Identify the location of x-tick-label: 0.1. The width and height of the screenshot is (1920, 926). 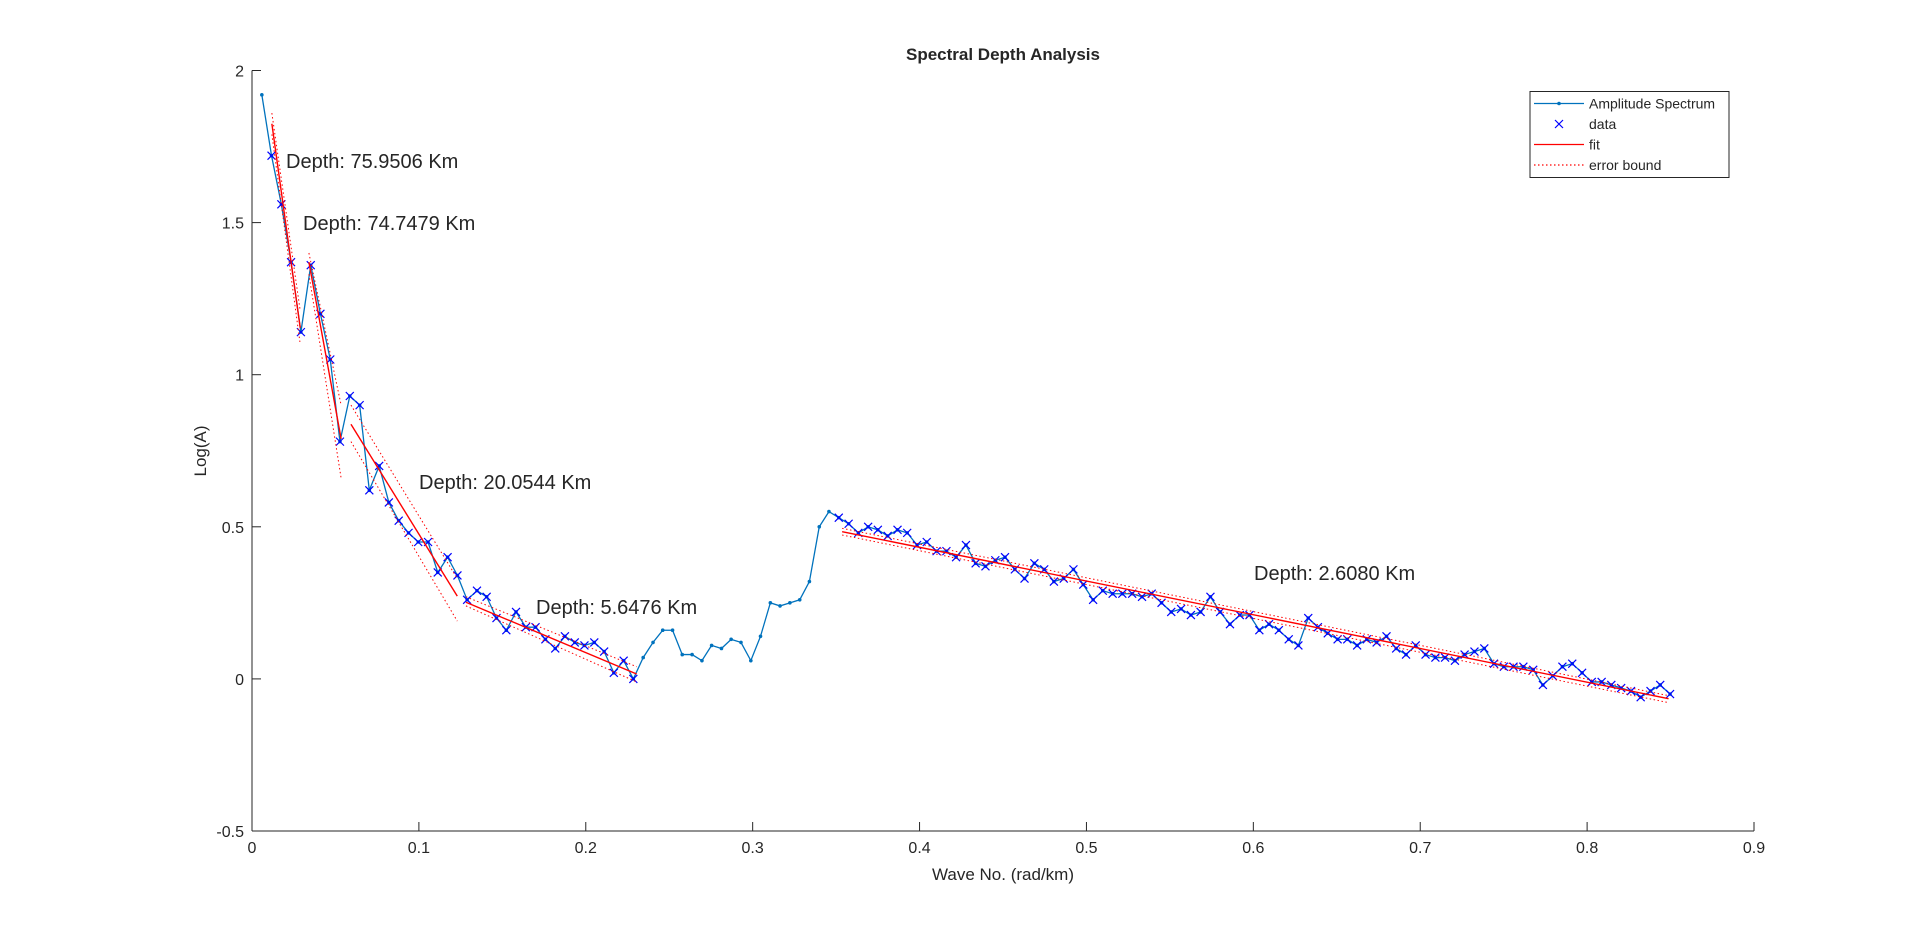
(419, 848).